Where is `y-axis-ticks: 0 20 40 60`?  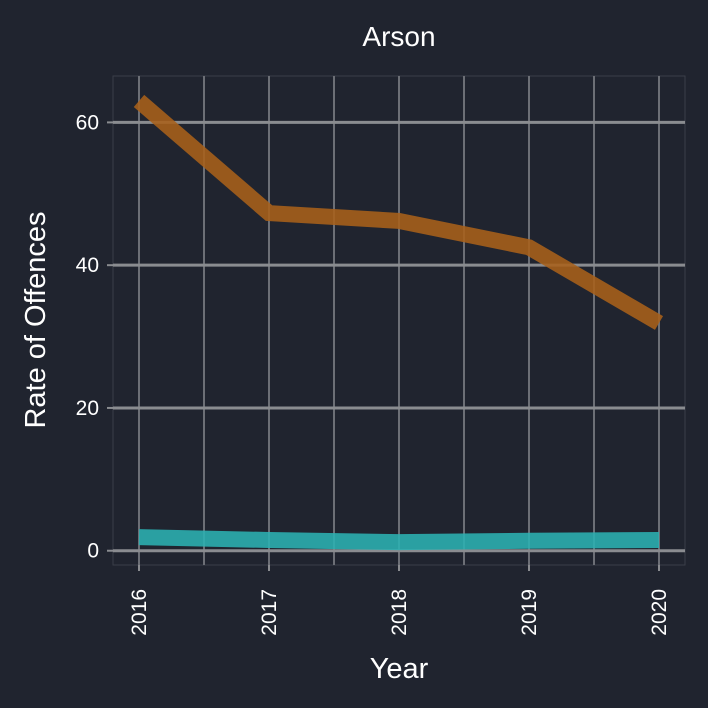
y-axis-ticks: 0 20 40 60 is located at coordinates (94, 337).